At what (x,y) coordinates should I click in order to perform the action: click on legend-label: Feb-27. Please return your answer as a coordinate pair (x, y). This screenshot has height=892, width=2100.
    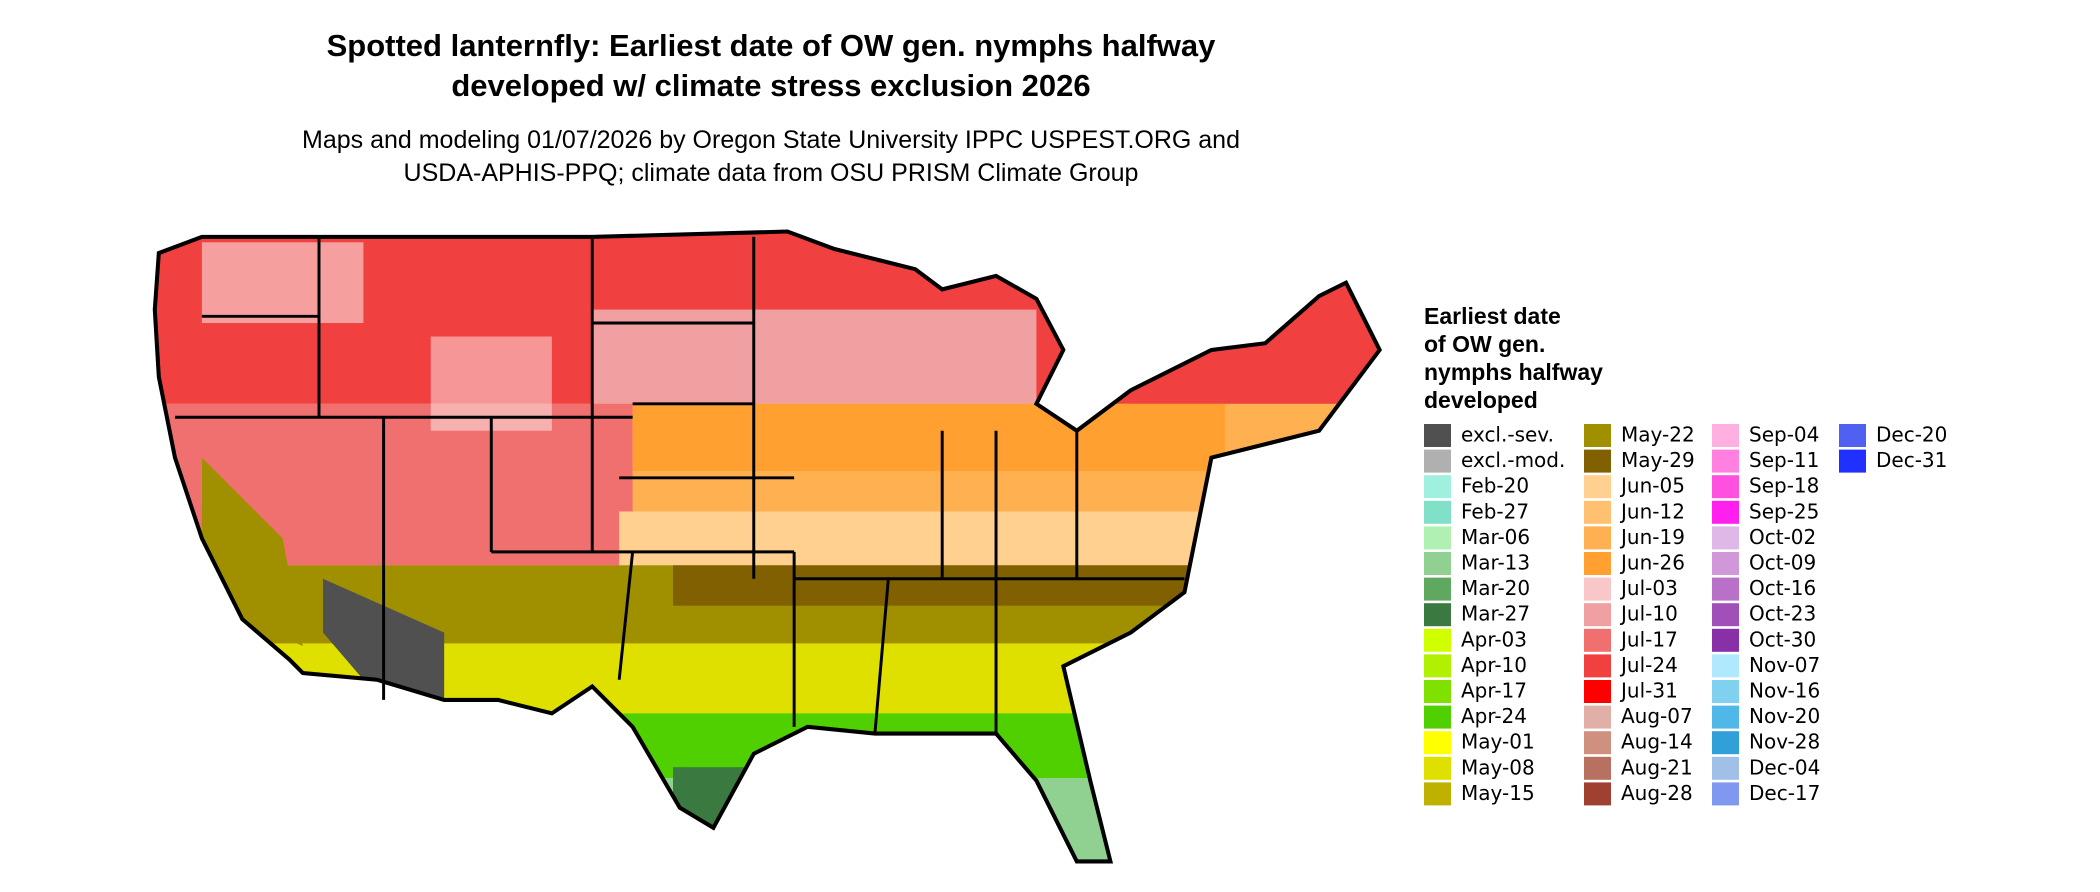
    Looking at the image, I should click on (1495, 511).